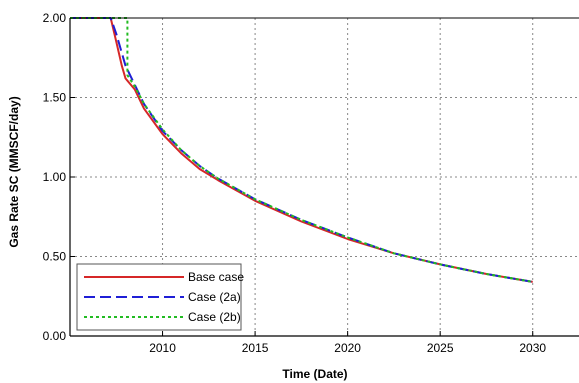  What do you see at coordinates (55, 18) in the screenshot?
I see `y-tick-label: 2.00` at bounding box center [55, 18].